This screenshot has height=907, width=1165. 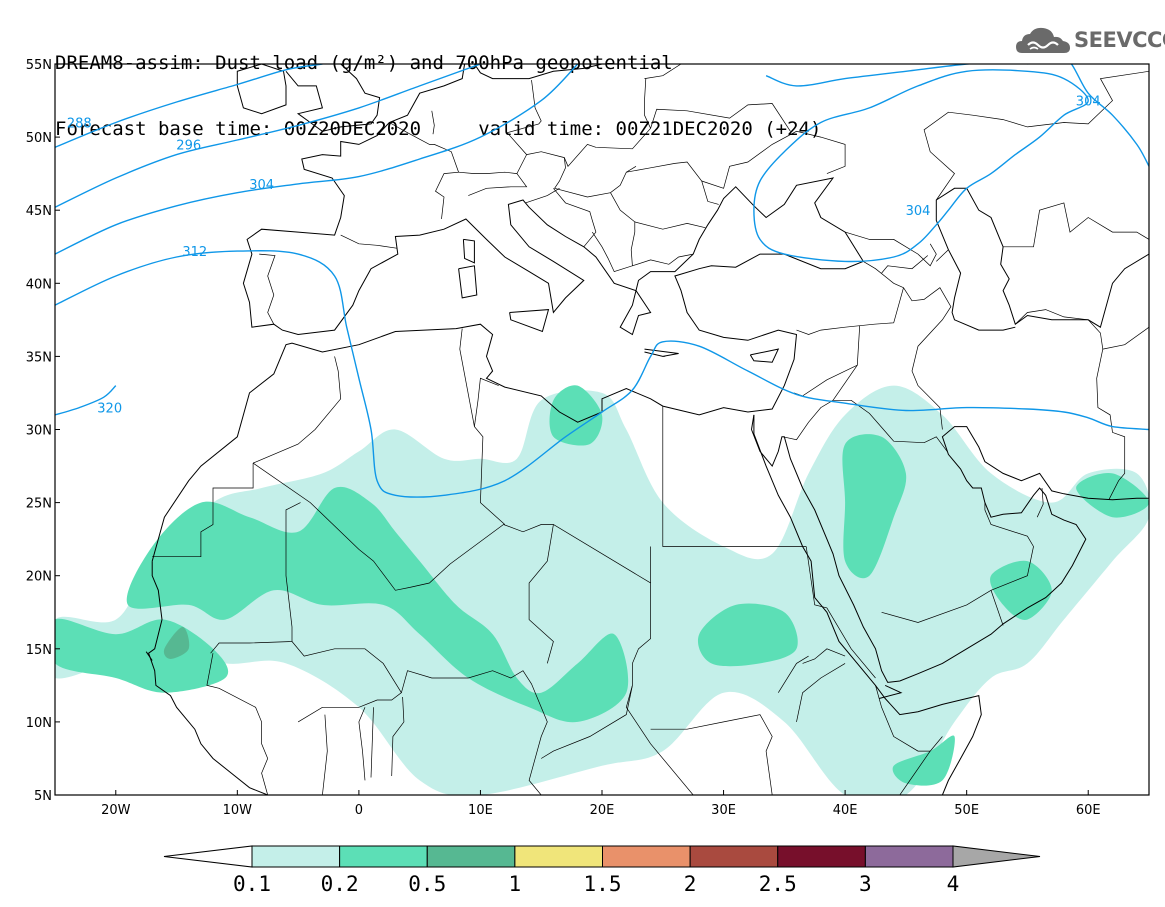 I want to click on seevccc-logo: SEEVCCC, so click(x=1090, y=41).